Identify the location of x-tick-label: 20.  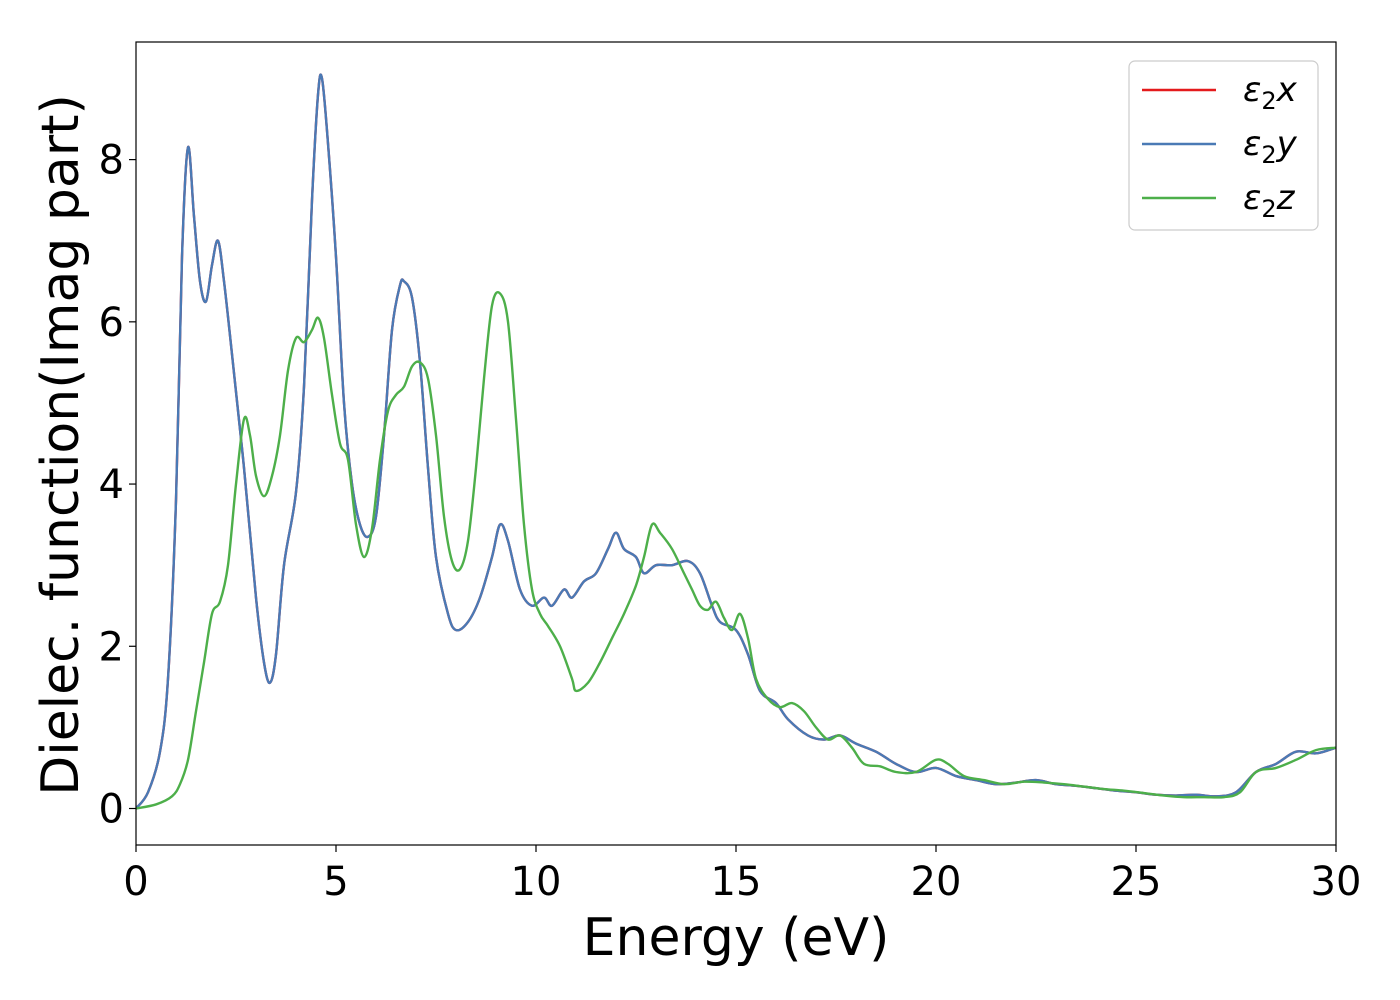
(936, 882).